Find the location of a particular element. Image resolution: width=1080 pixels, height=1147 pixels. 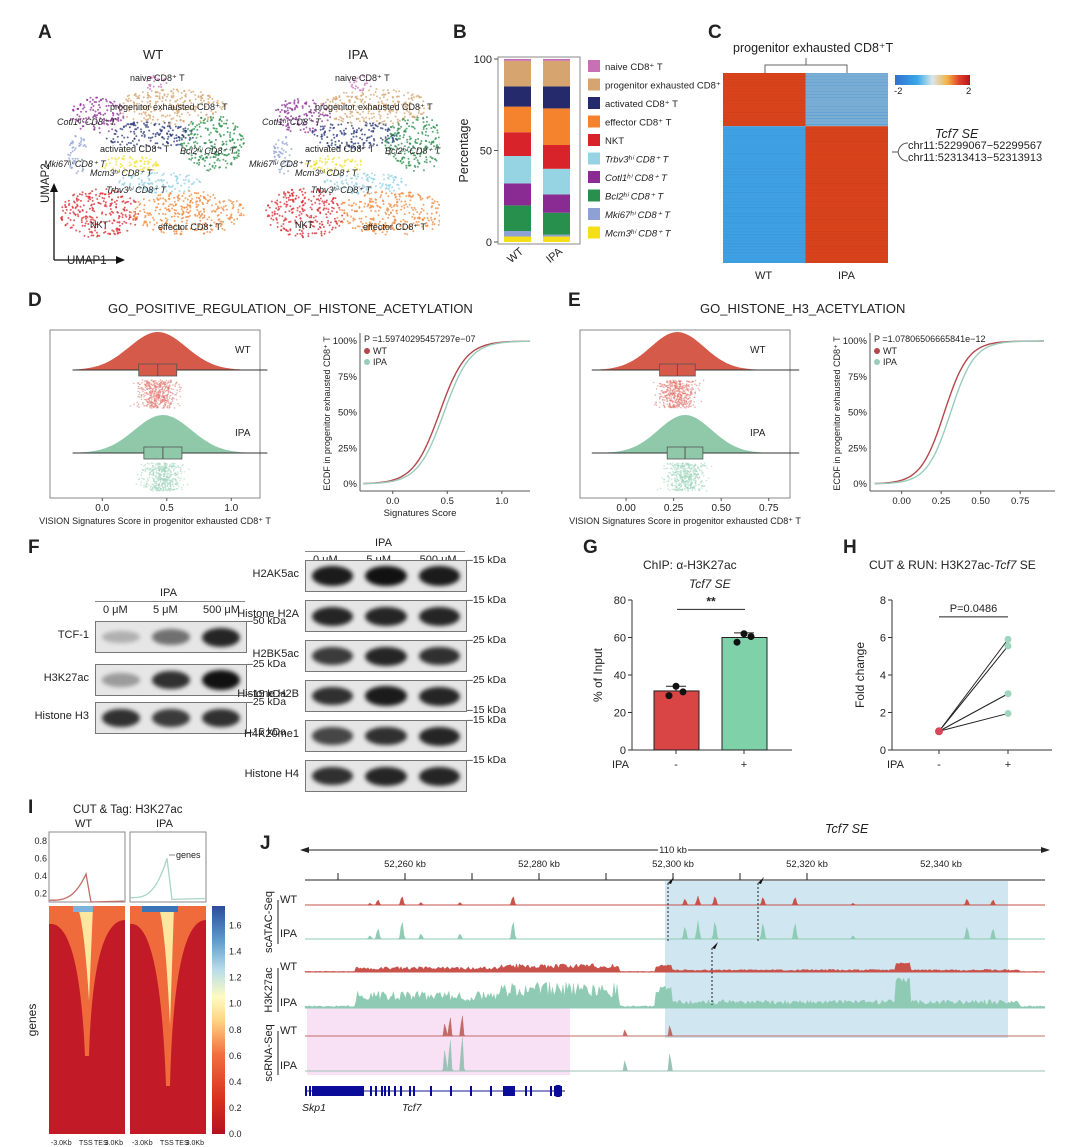

bar-segment is located at coordinates (517, 169).